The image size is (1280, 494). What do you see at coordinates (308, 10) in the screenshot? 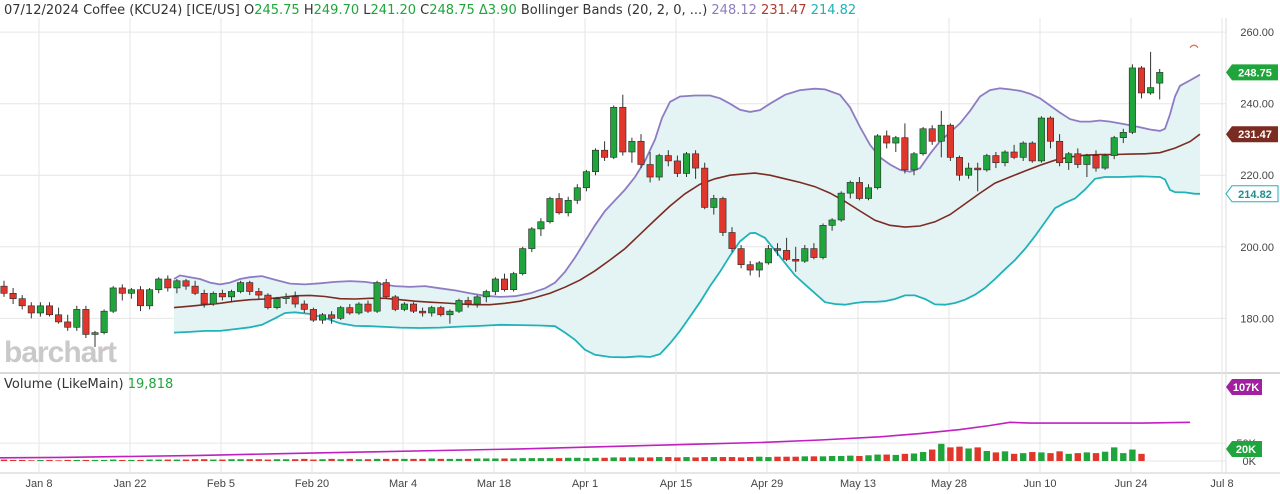
I see `legend-high-label: H` at bounding box center [308, 10].